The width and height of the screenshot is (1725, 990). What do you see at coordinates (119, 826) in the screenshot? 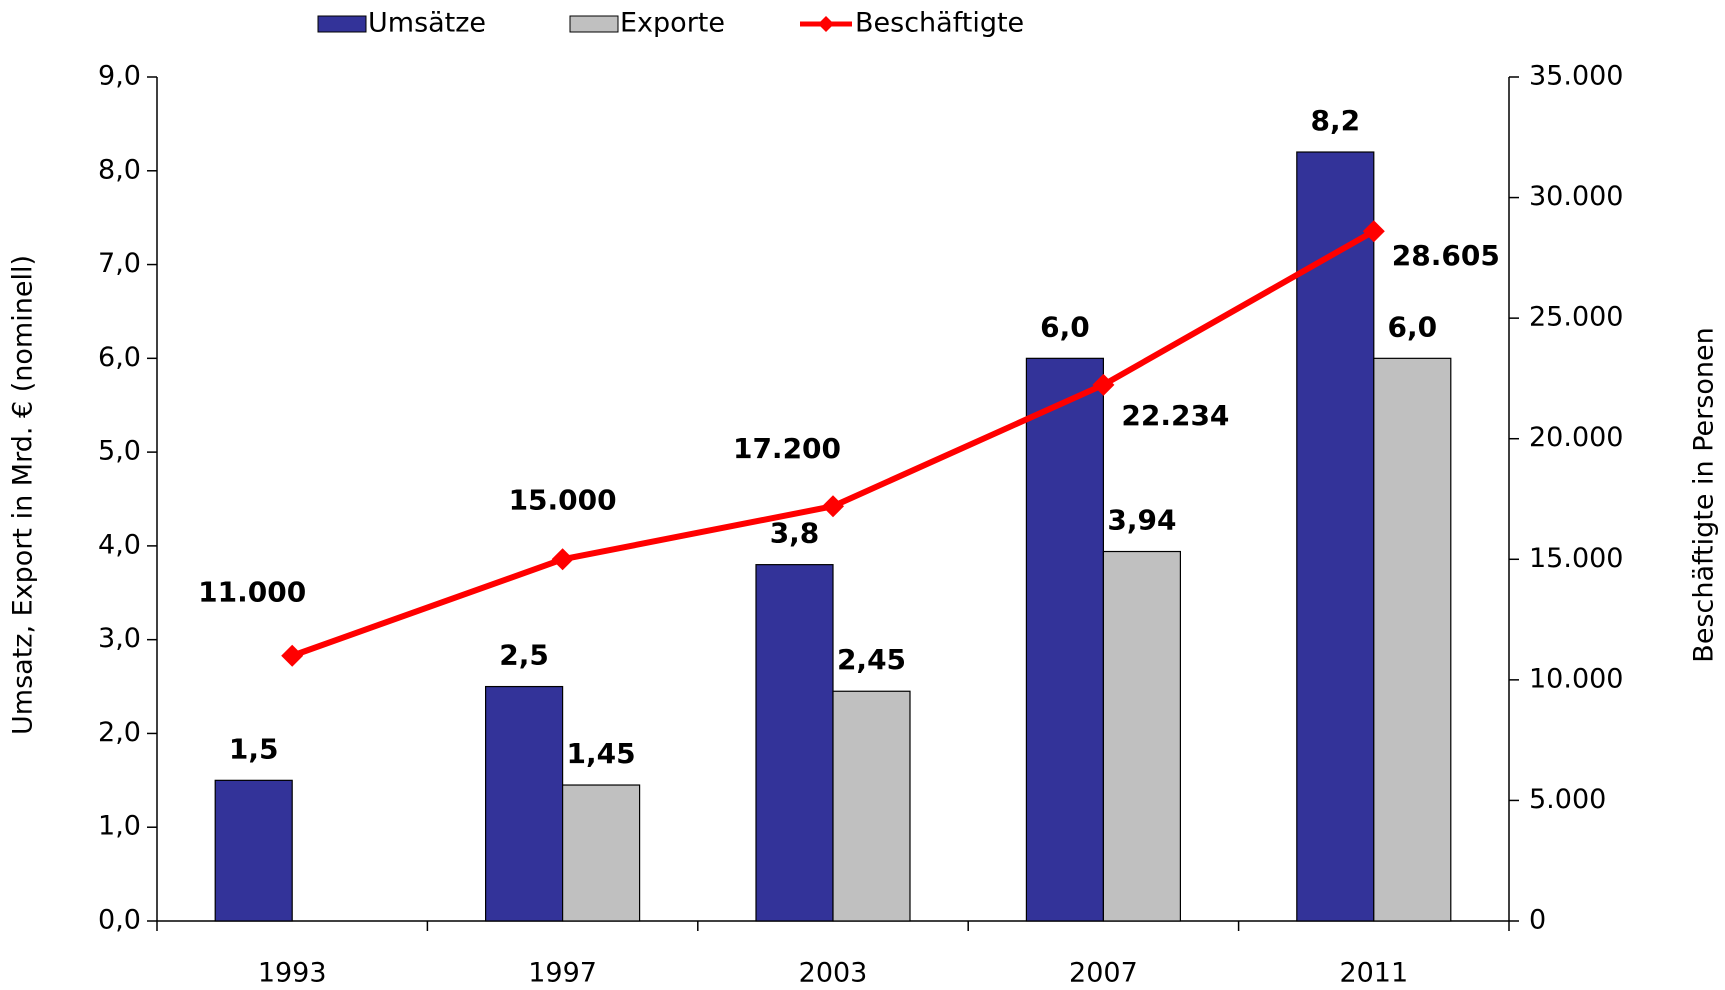
I see `y-tick-label: 1,0` at bounding box center [119, 826].